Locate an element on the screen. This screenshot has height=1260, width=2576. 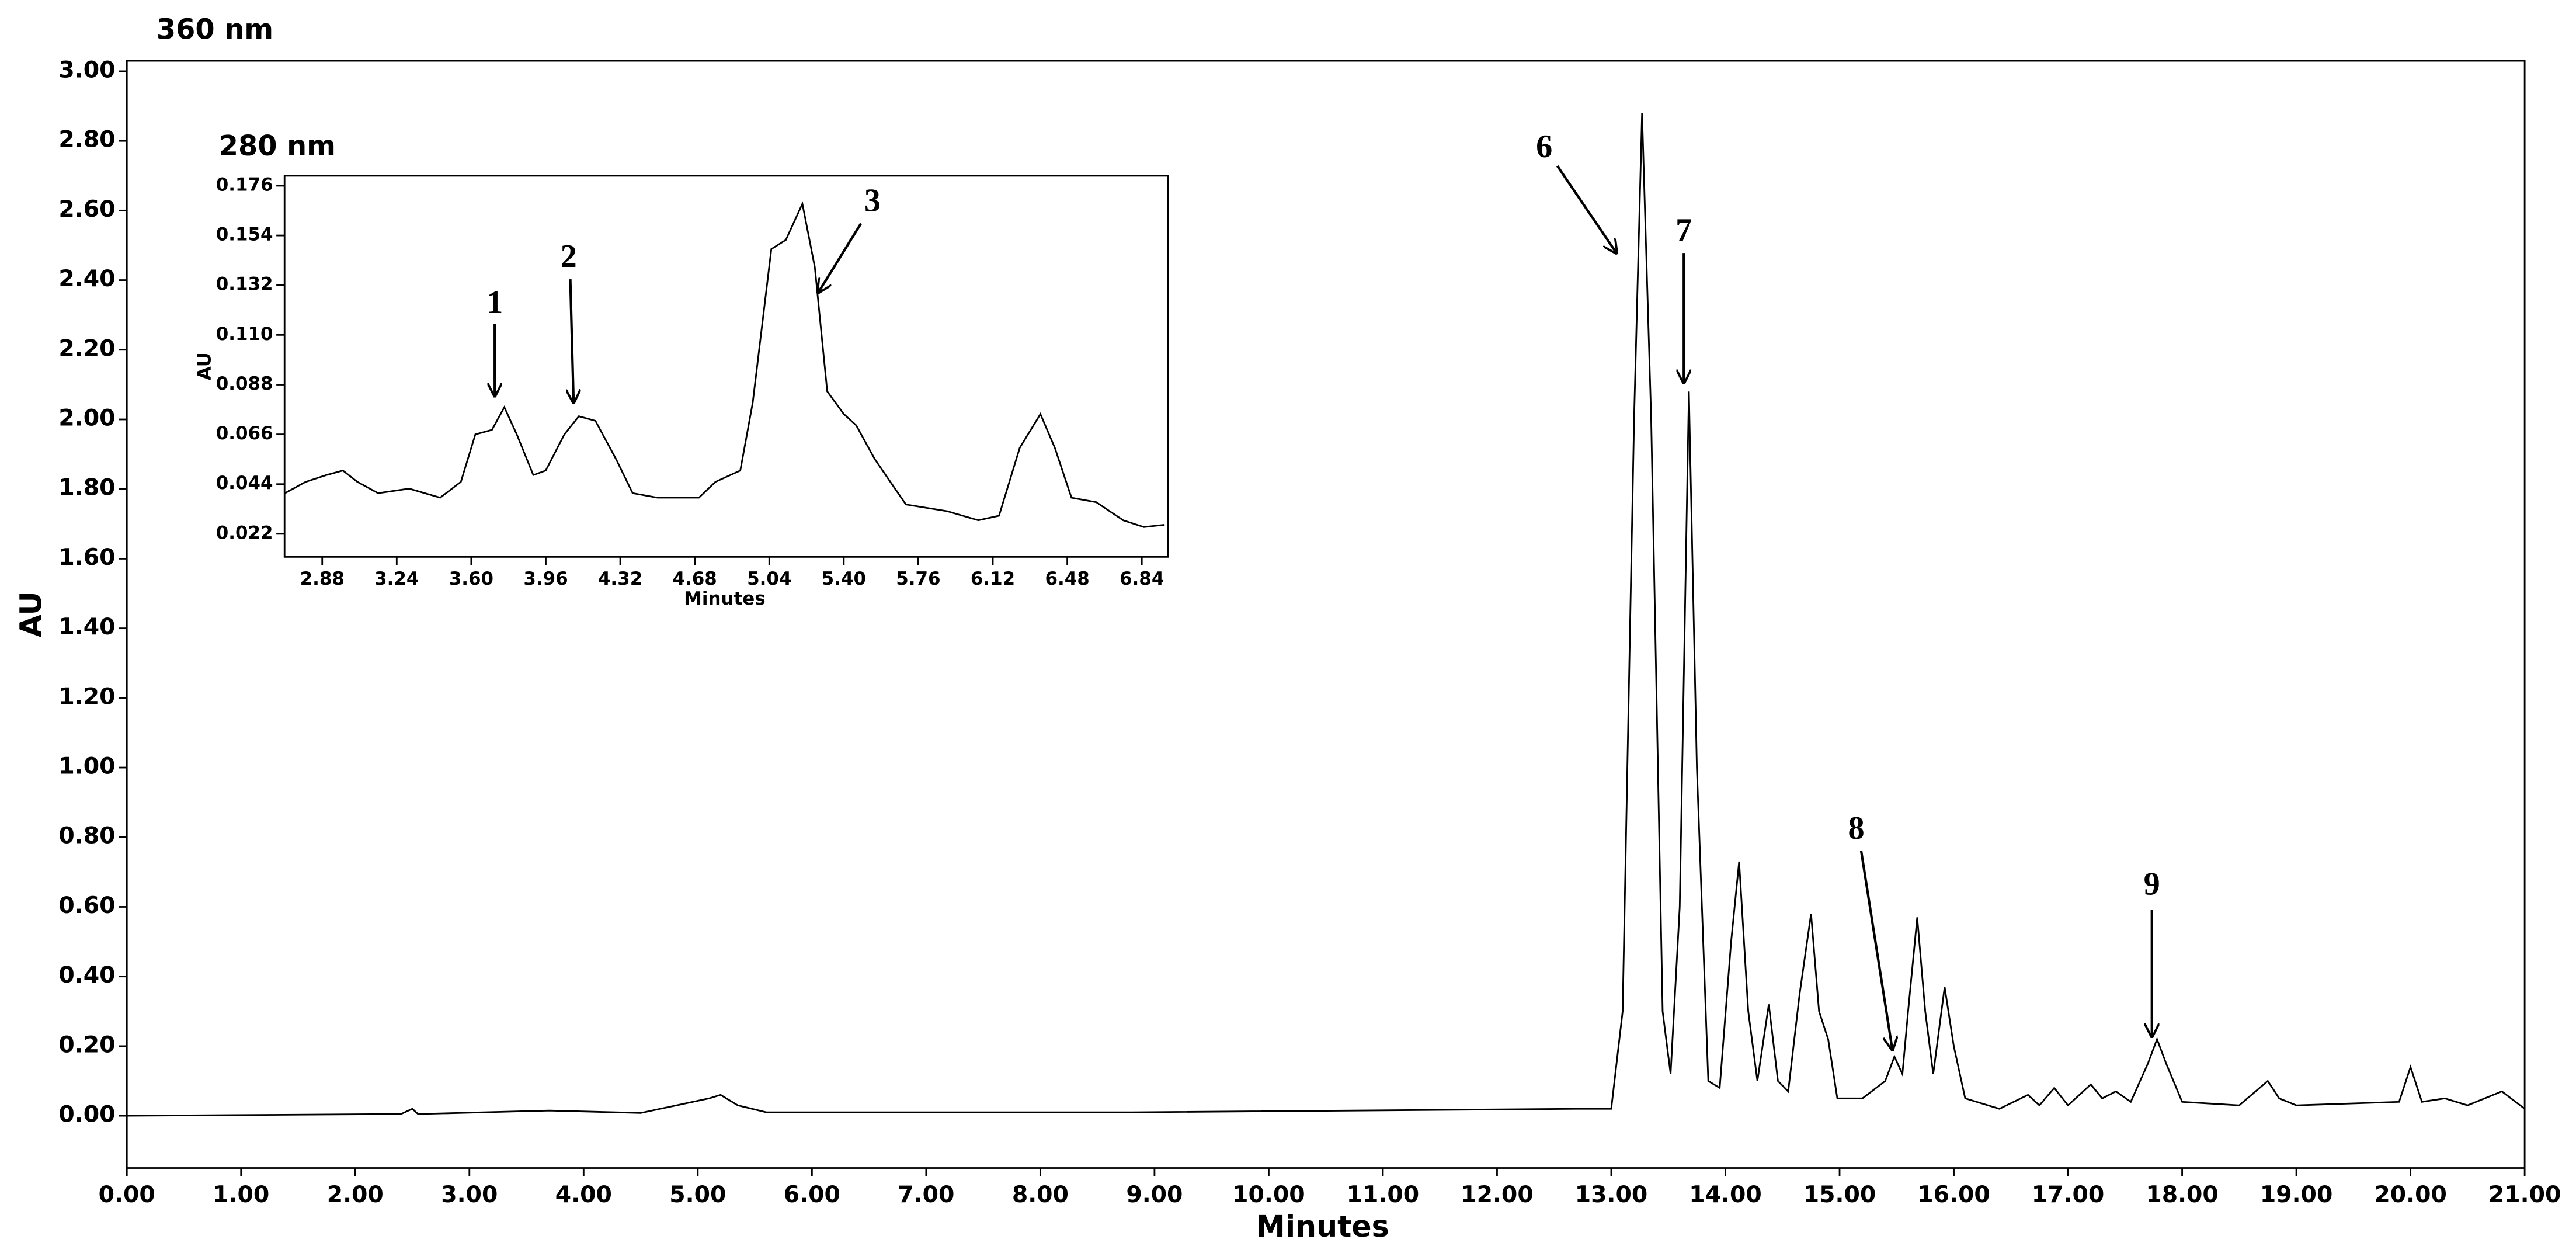
y-tick-label: 0.022 is located at coordinates (245, 532).